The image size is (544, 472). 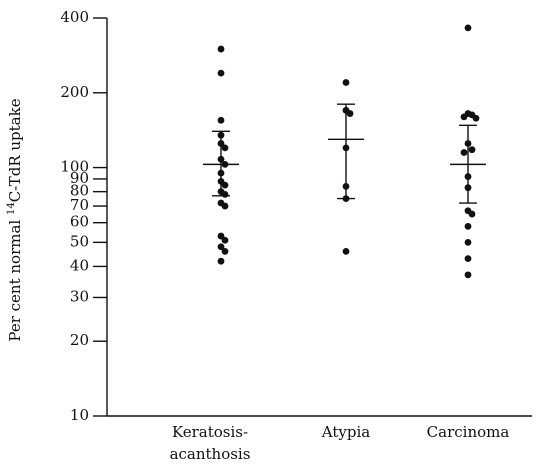 I want to click on y-tick-label: 70, so click(x=79, y=205).